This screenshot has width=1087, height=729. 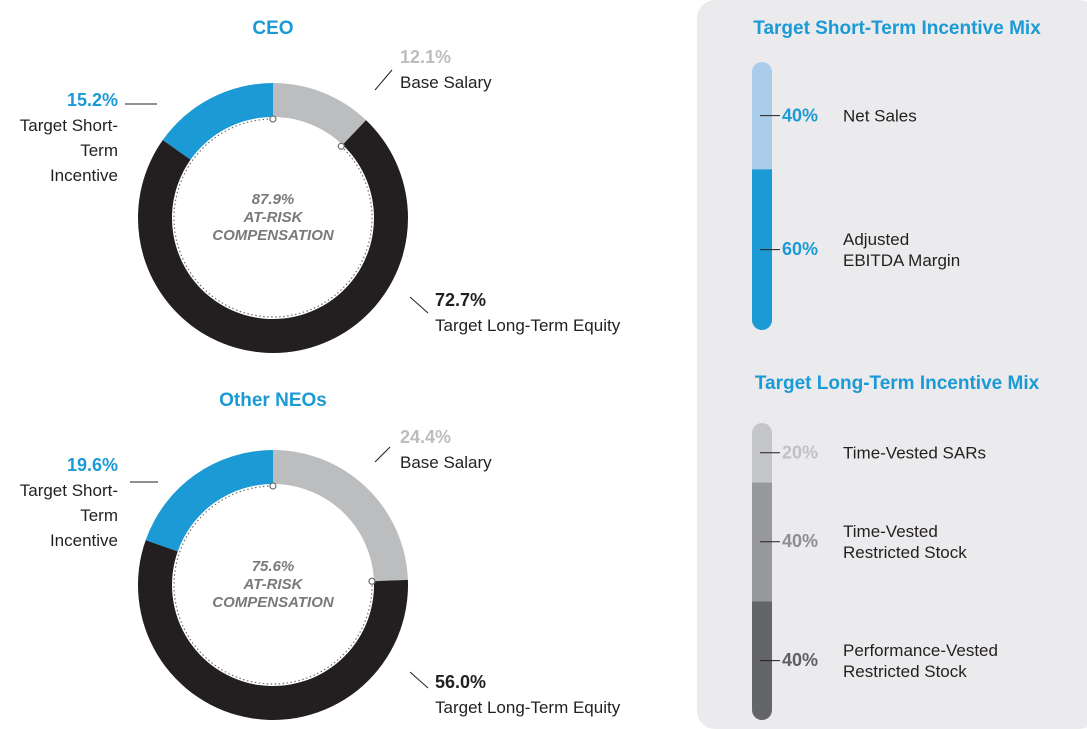 I want to click on value-label: 20%, so click(x=800, y=452).